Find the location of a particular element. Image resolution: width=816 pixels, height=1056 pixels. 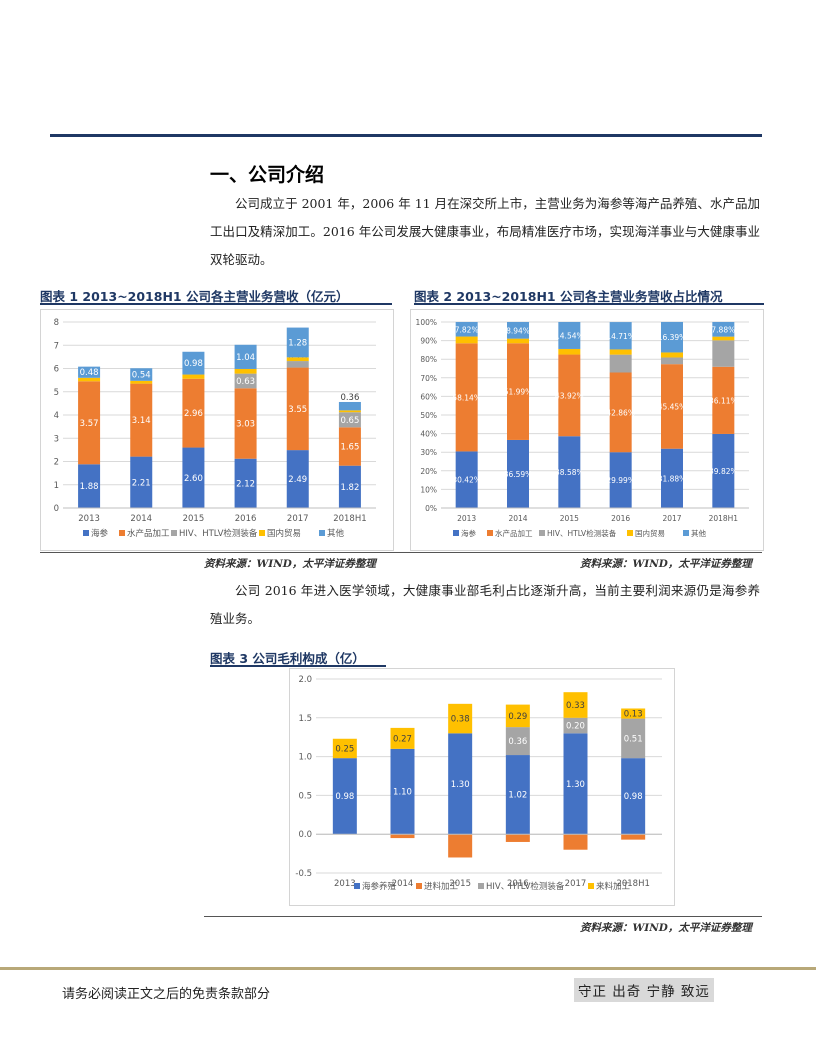

y-tick-label: 100% is located at coordinates (426, 322).